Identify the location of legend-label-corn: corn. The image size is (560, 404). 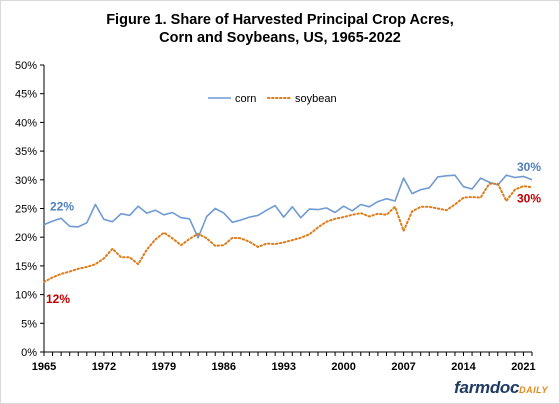
(245, 99).